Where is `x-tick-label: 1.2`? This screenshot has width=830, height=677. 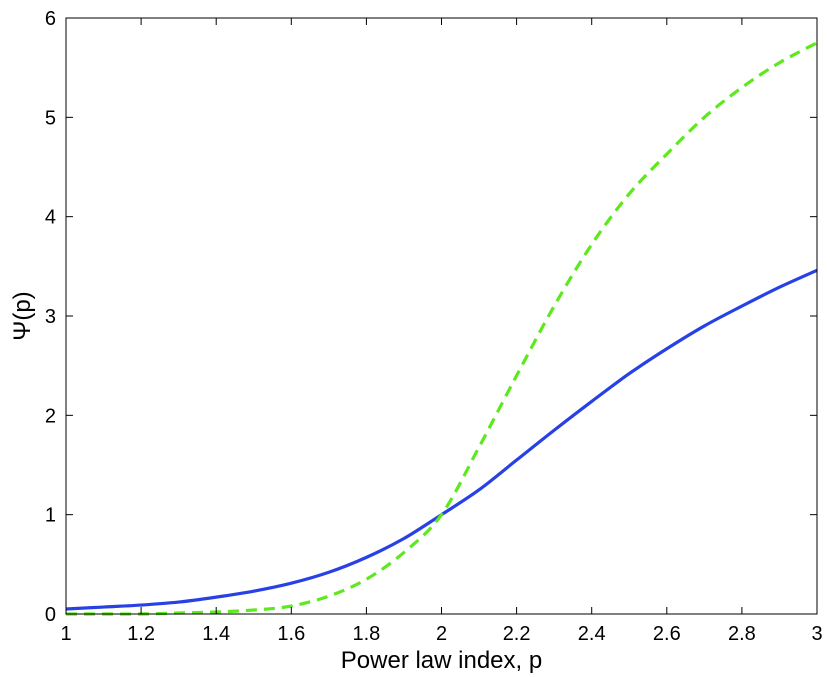 x-tick-label: 1.2 is located at coordinates (141, 634).